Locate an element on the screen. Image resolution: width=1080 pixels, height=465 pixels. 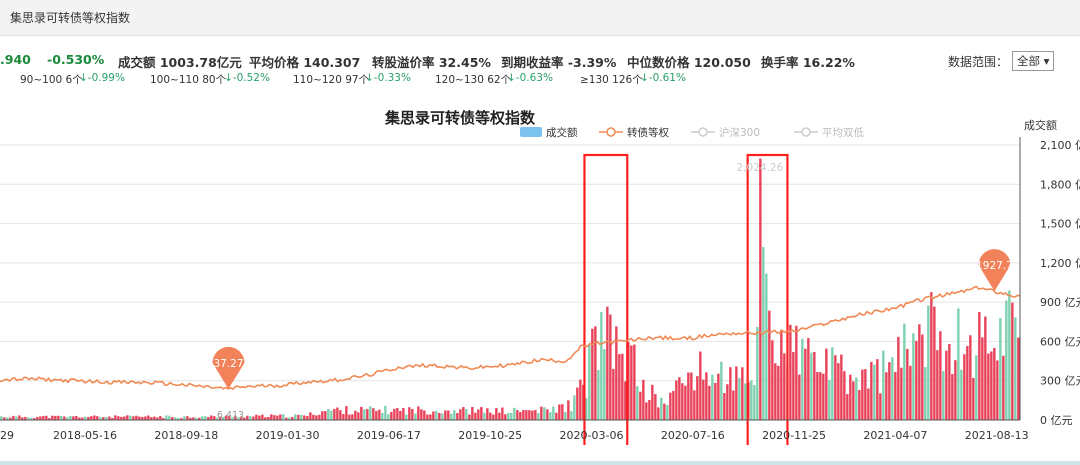
x-tick-label: 2019-01-30 is located at coordinates (288, 435).